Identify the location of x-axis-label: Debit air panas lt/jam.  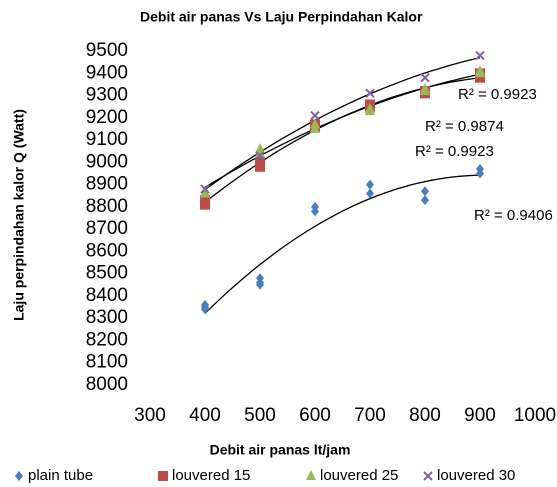
(280, 450).